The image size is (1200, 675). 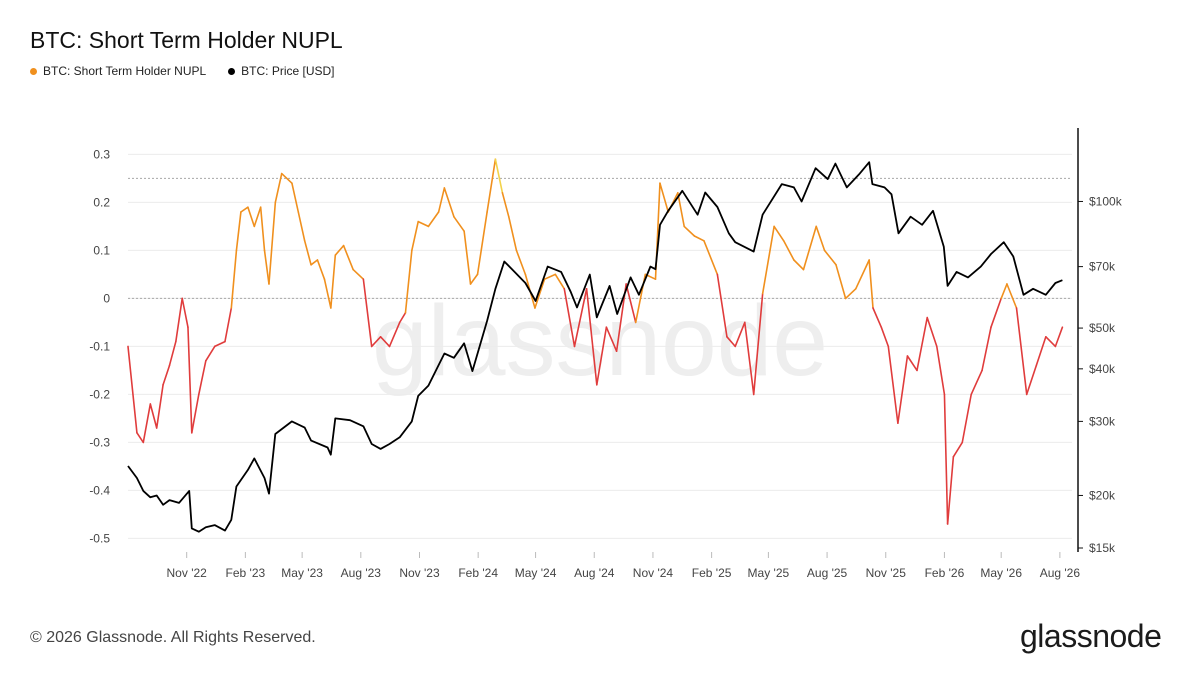 I want to click on legend-item-nupl: BTC: Short Term Holder NUPL, so click(x=118, y=71).